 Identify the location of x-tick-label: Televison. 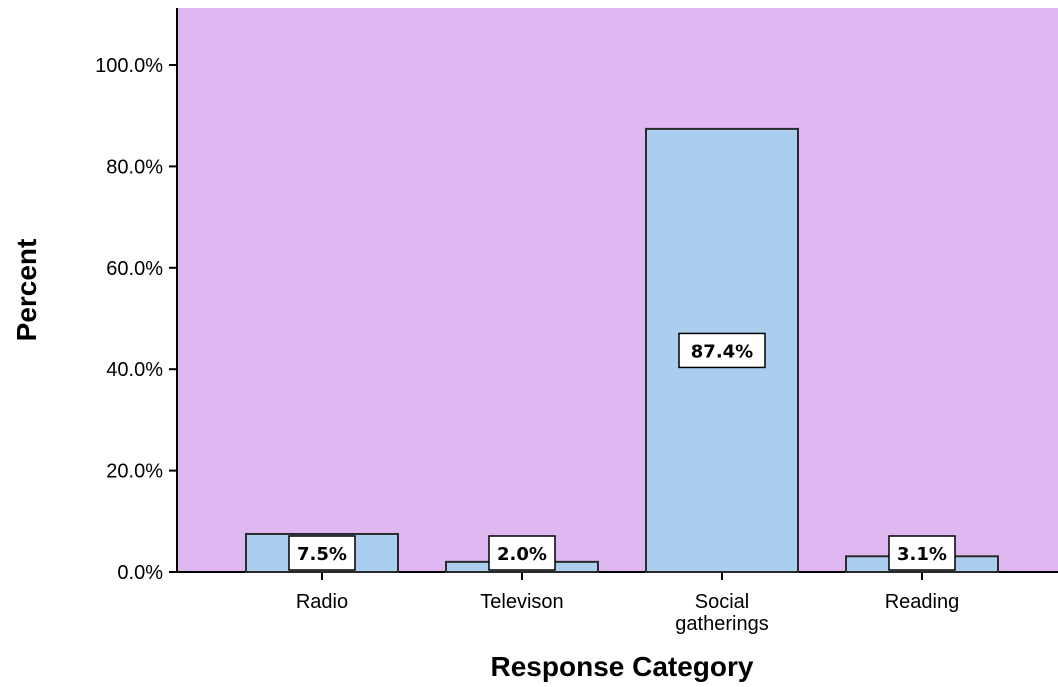
(521, 602).